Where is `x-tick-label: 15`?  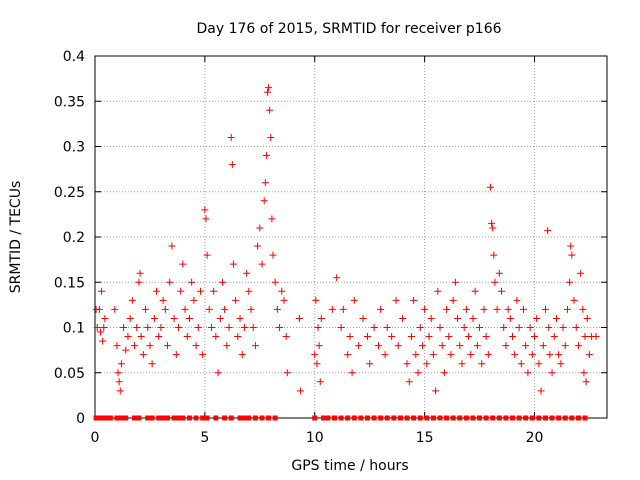 x-tick-label: 15 is located at coordinates (425, 438).